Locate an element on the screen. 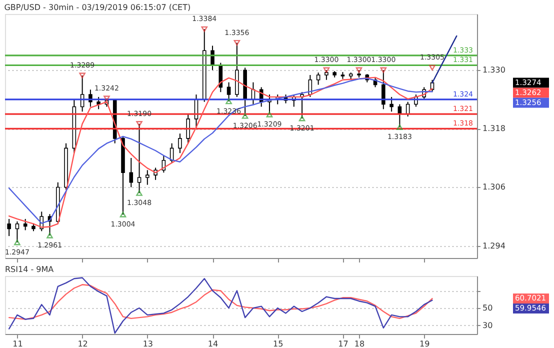 This screenshot has height=348, width=554. x-tick-label: 17 is located at coordinates (343, 344).